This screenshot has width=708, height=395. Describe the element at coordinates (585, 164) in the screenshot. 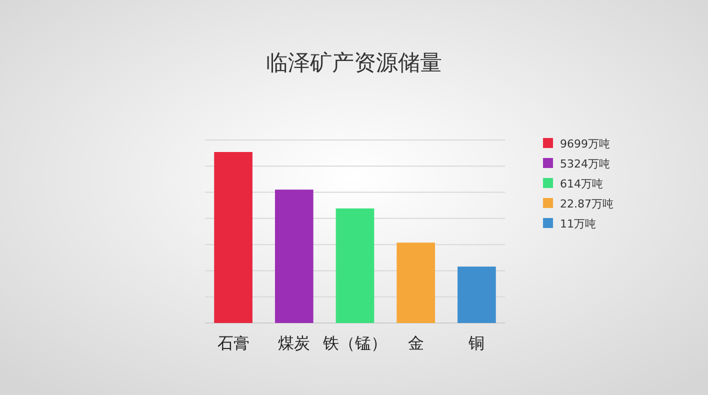

I see `legend-label: 5324万吨` at that location.